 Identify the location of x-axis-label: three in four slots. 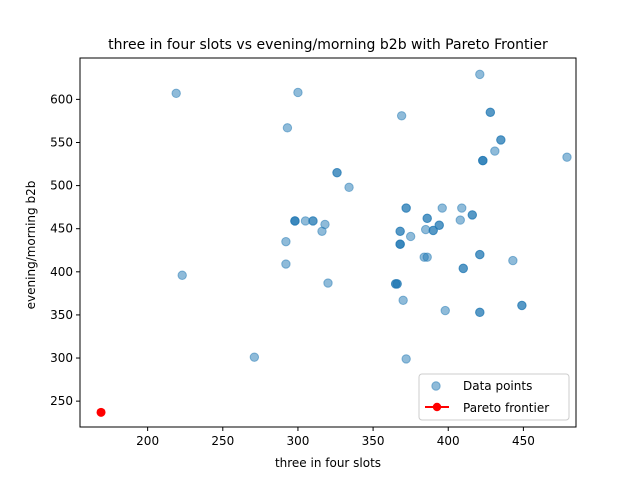
(328, 463).